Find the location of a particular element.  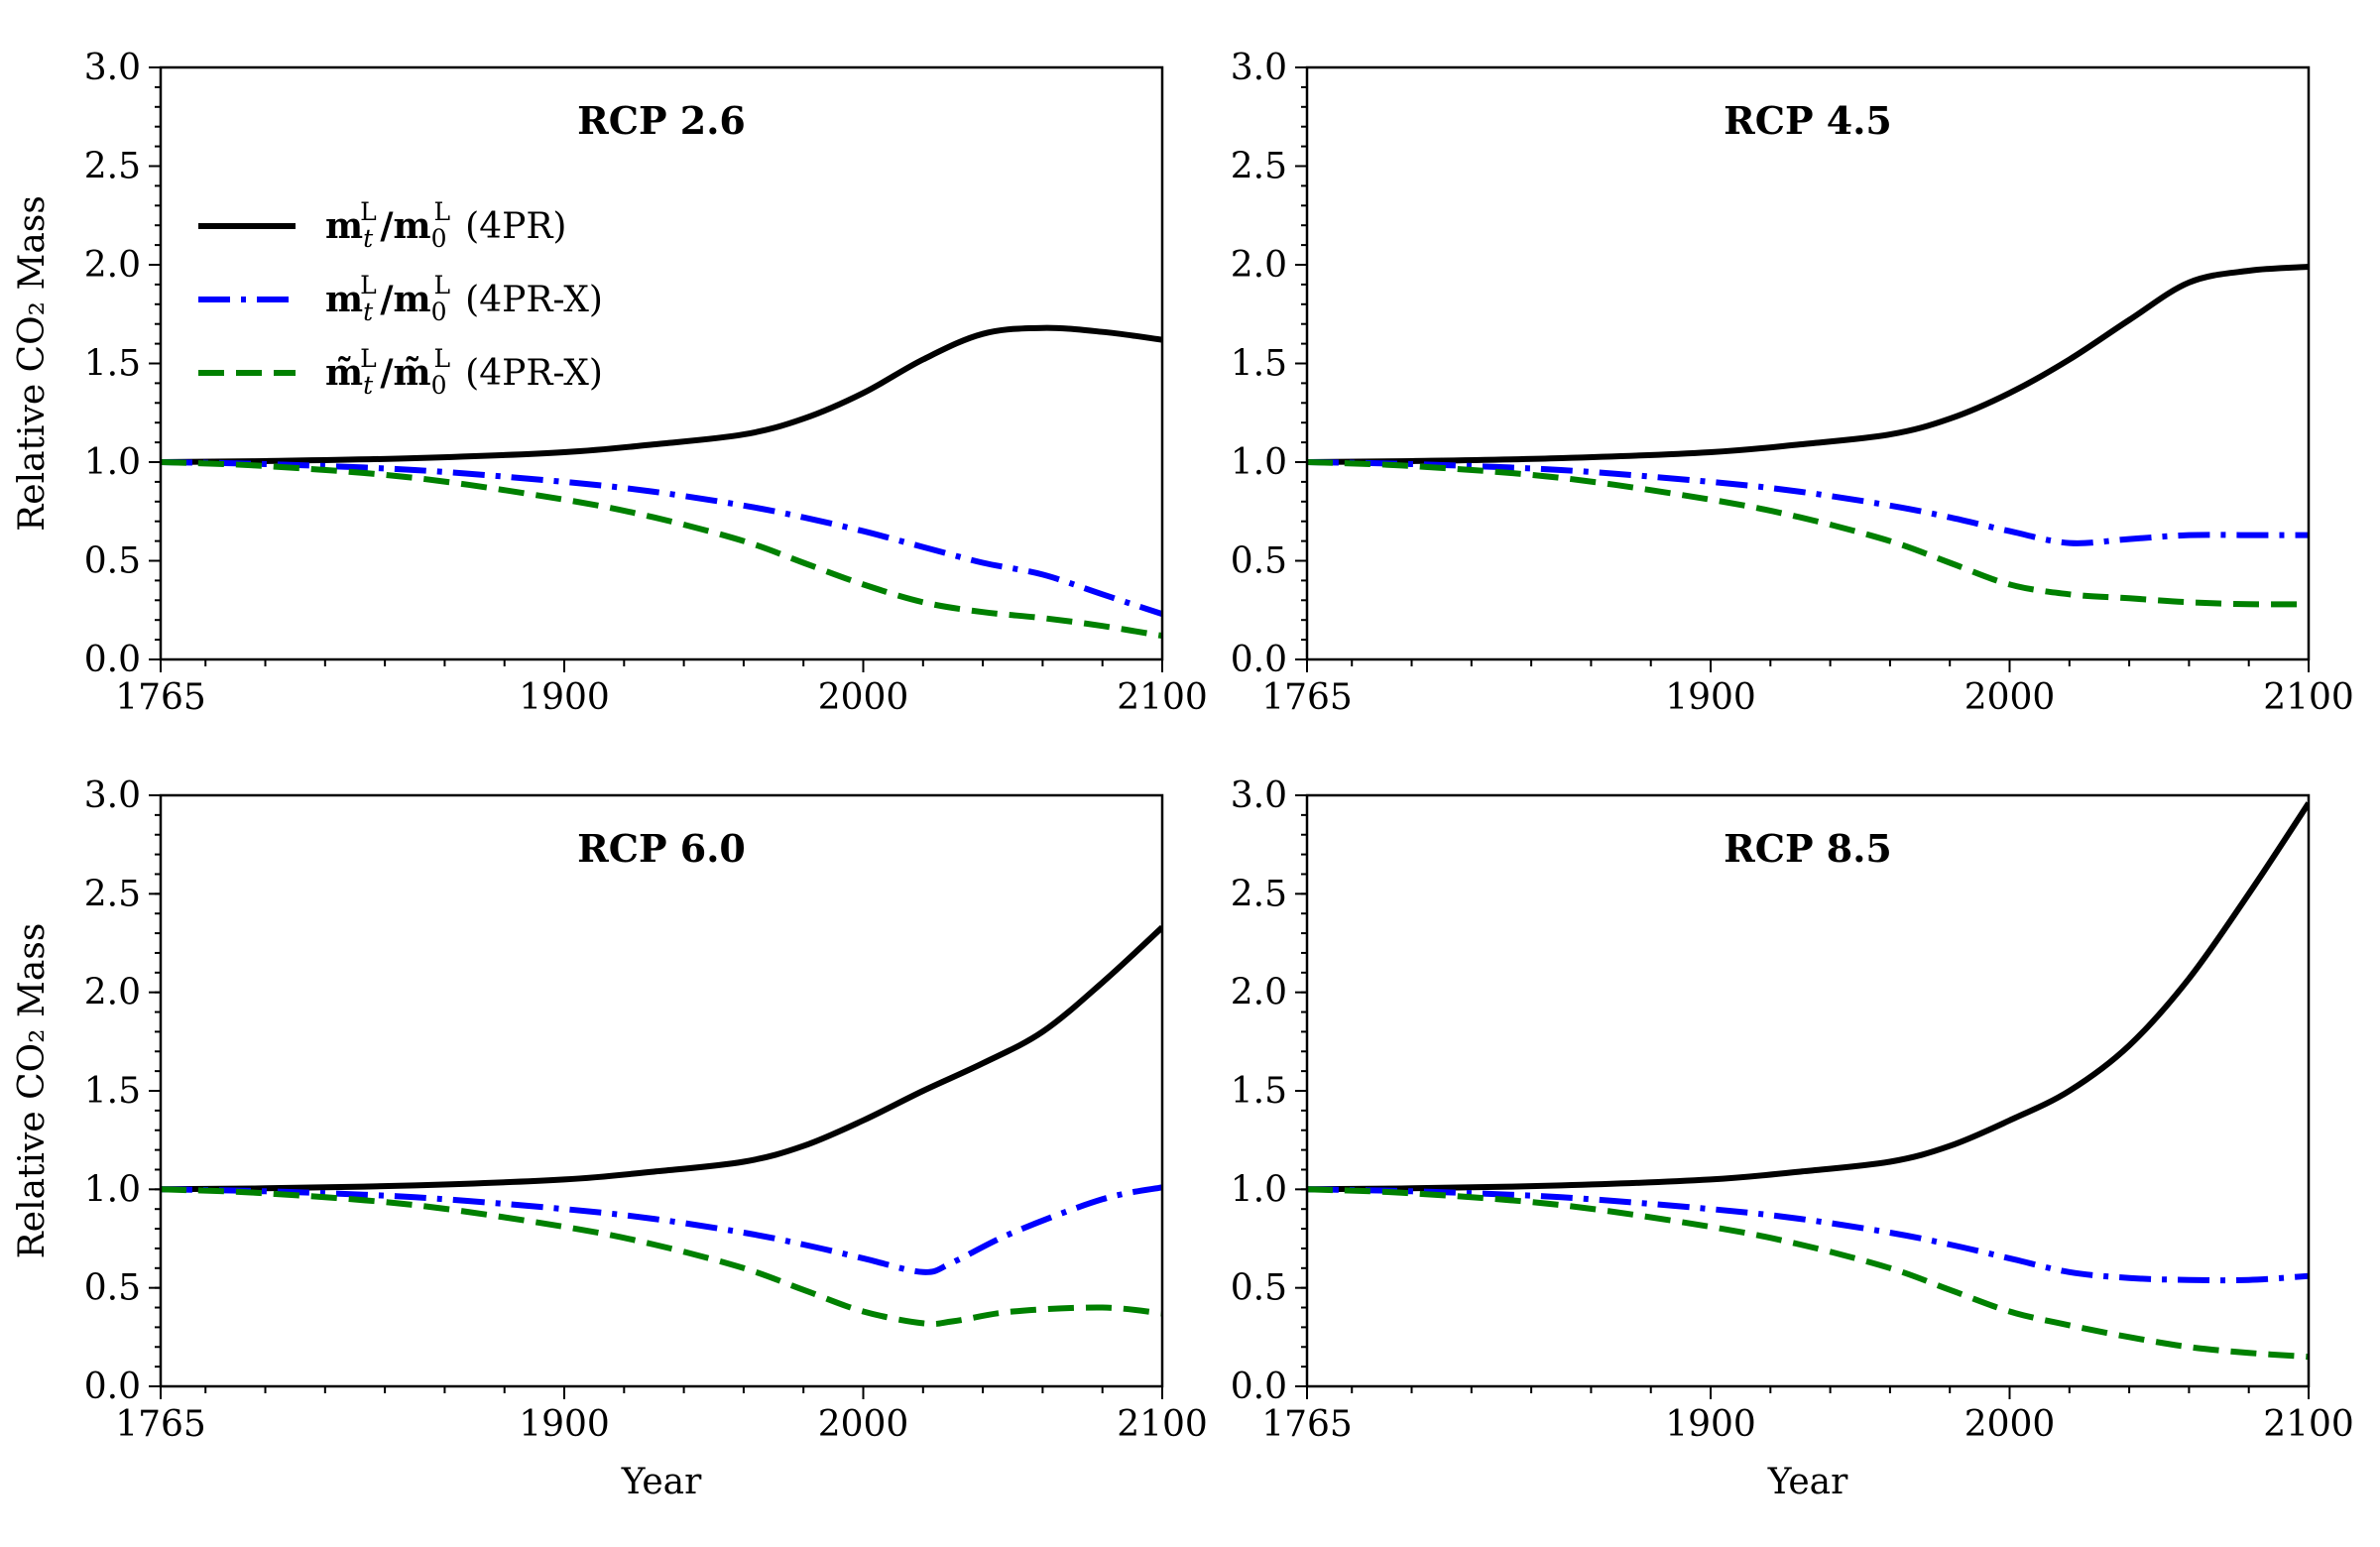

panel-title: RCP 4.5 is located at coordinates (1808, 120).